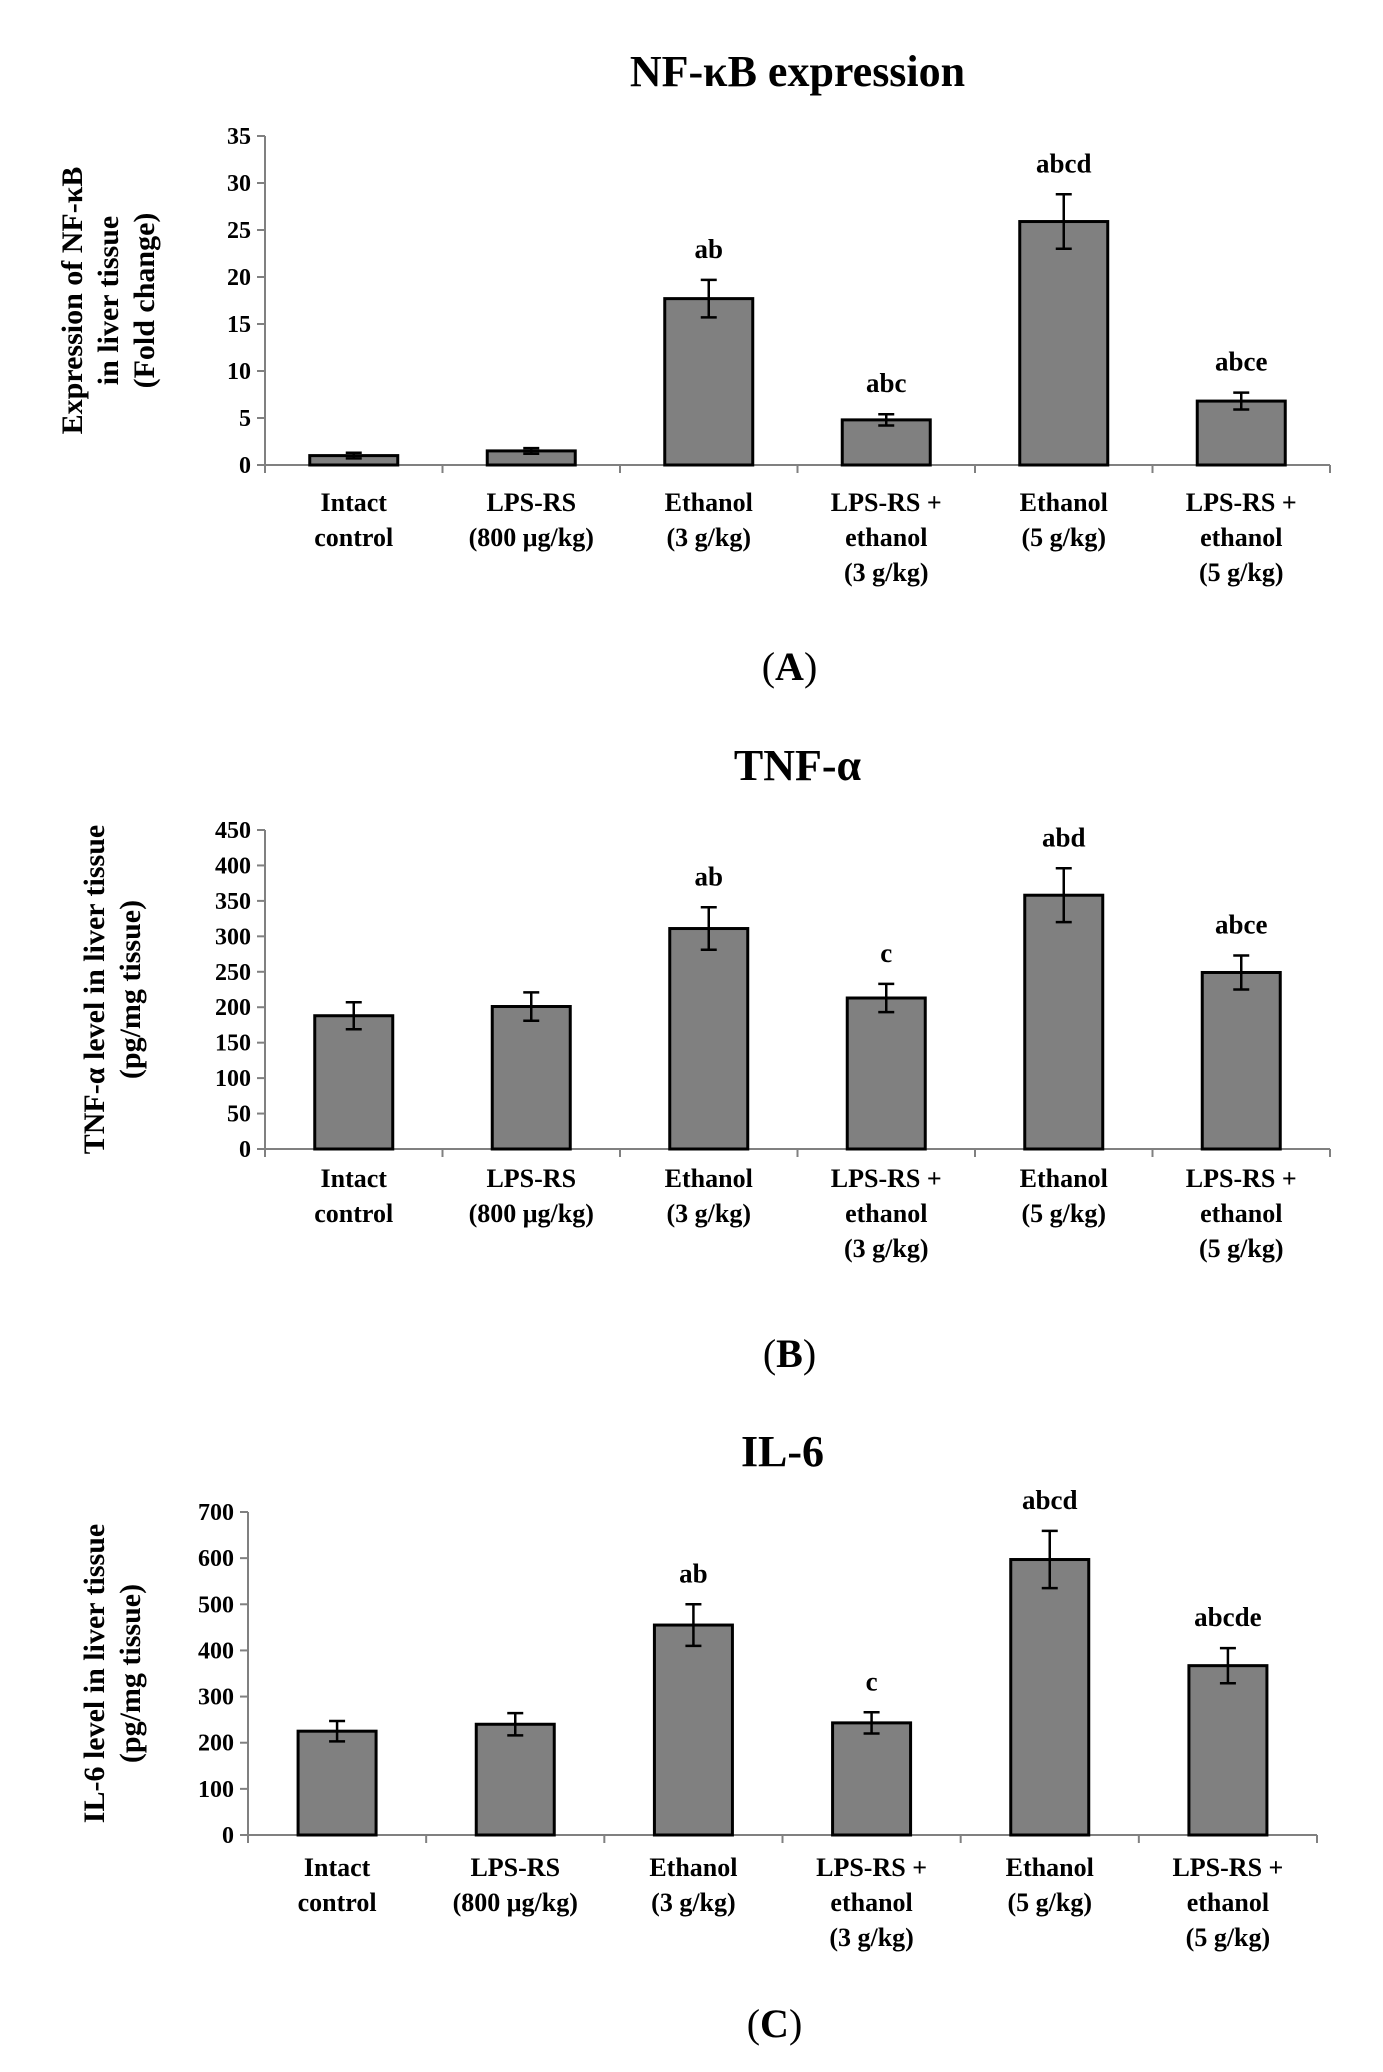  Describe the element at coordinates (239, 325) in the screenshot. I see `y-tick-label: 15` at that location.